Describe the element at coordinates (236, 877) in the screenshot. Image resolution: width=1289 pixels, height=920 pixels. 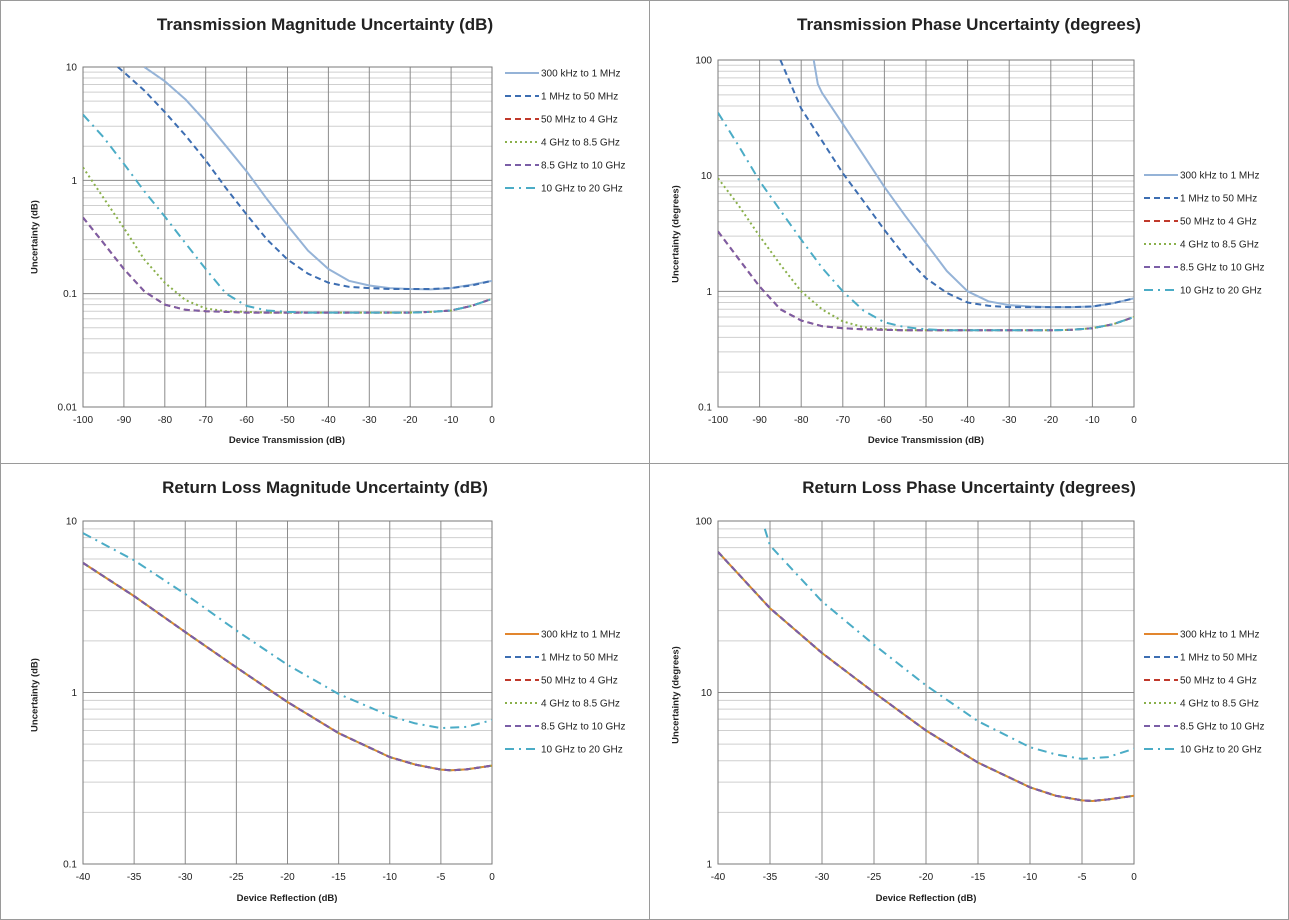
I see `x-tick-label: -25` at that location.